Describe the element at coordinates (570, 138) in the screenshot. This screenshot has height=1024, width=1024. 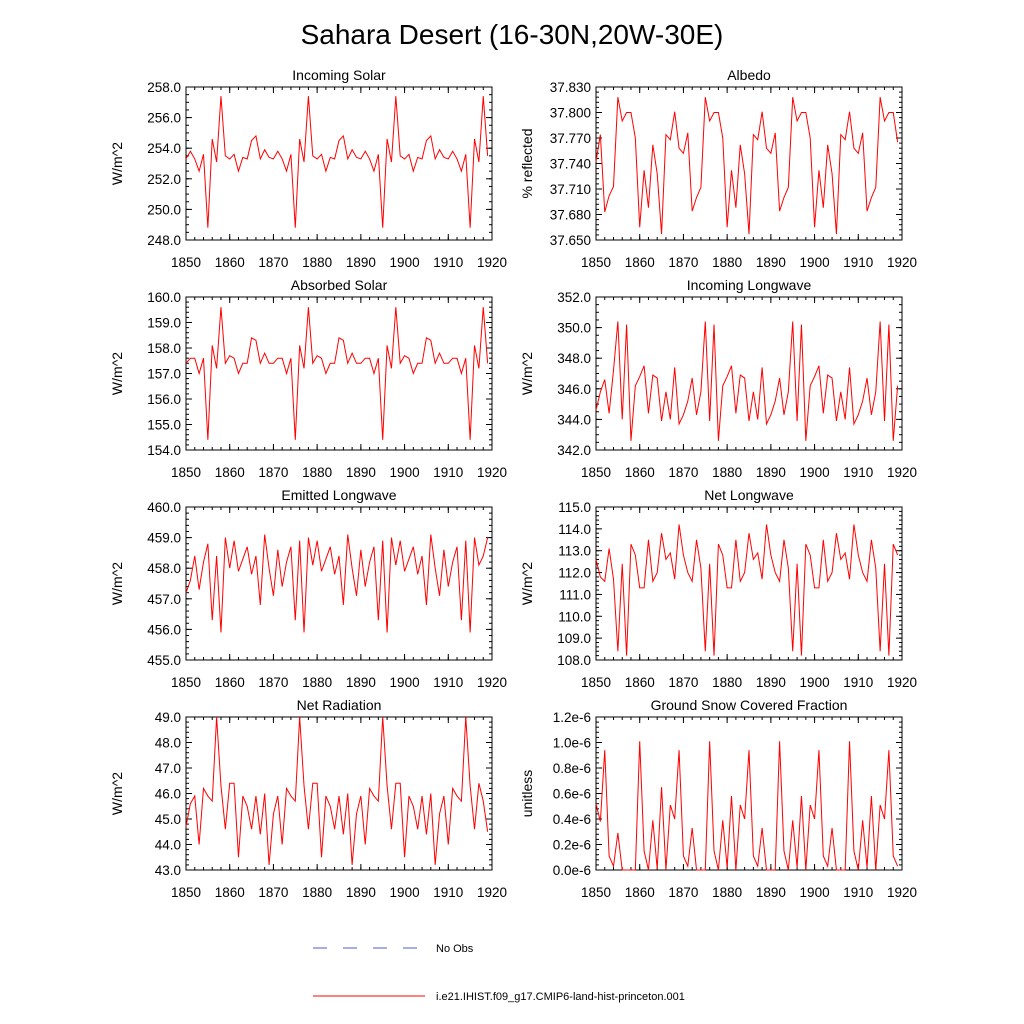
I see `y-tick-label: 37.770` at that location.